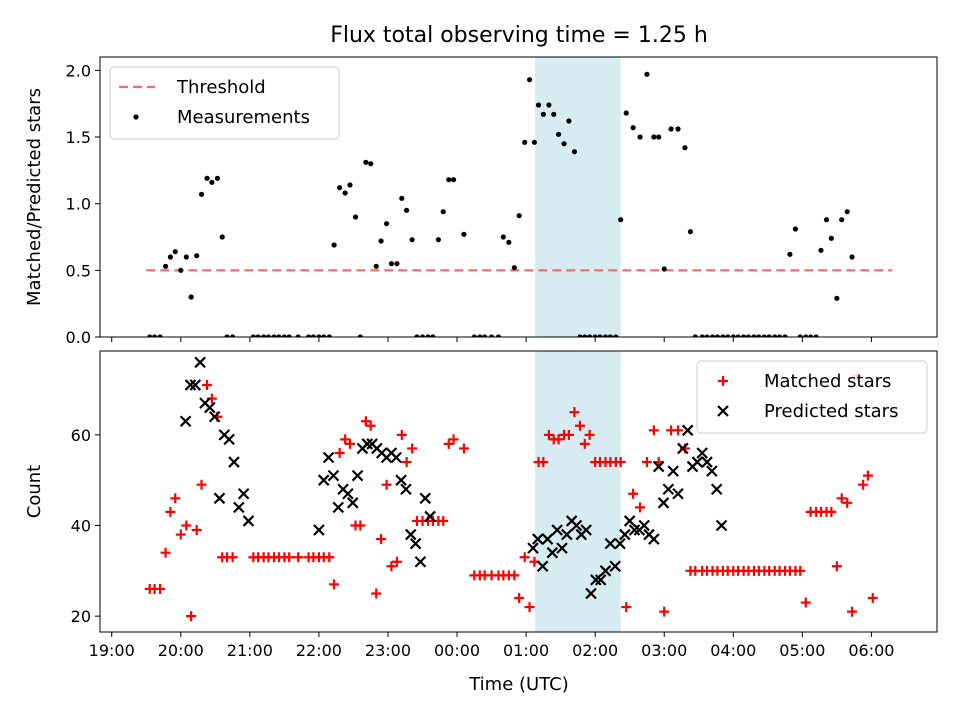  I want to click on y-axis-label: Count, so click(34, 491).